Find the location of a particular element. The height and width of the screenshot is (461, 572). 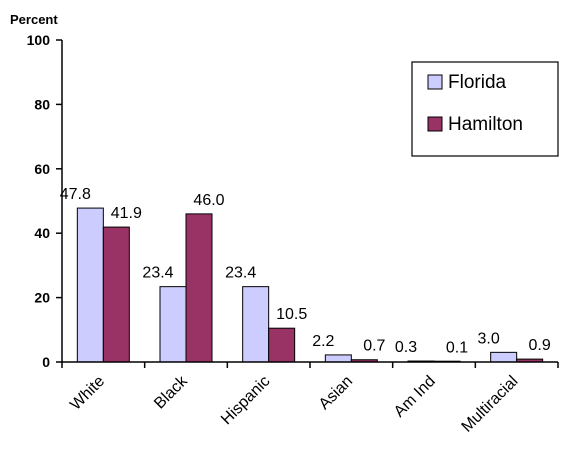

legend-swatch-hamilton is located at coordinates (435, 124).